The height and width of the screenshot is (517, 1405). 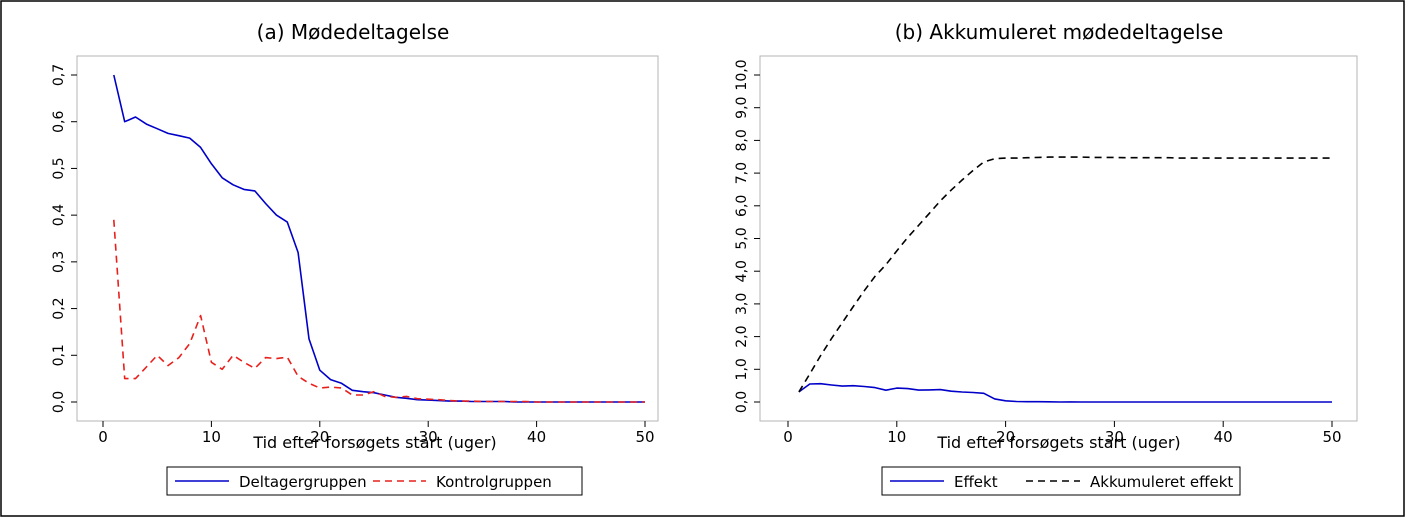 I want to click on panel-b-title: (b) Akkumuleret mødedeltagelse, so click(x=1059, y=32).